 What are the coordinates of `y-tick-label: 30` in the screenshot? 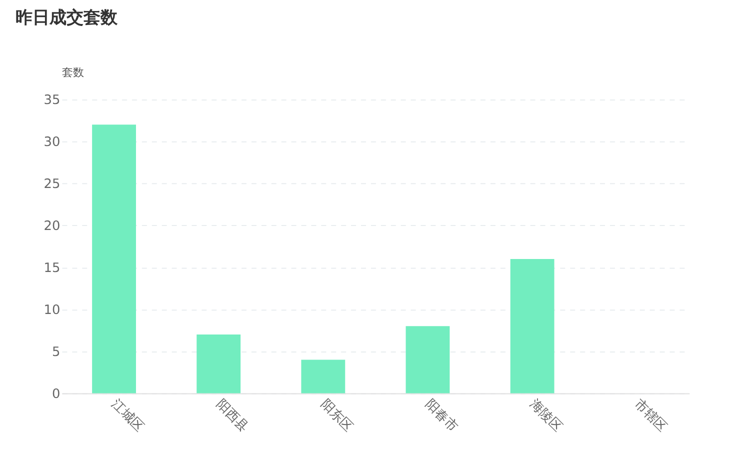 It's located at (52, 142).